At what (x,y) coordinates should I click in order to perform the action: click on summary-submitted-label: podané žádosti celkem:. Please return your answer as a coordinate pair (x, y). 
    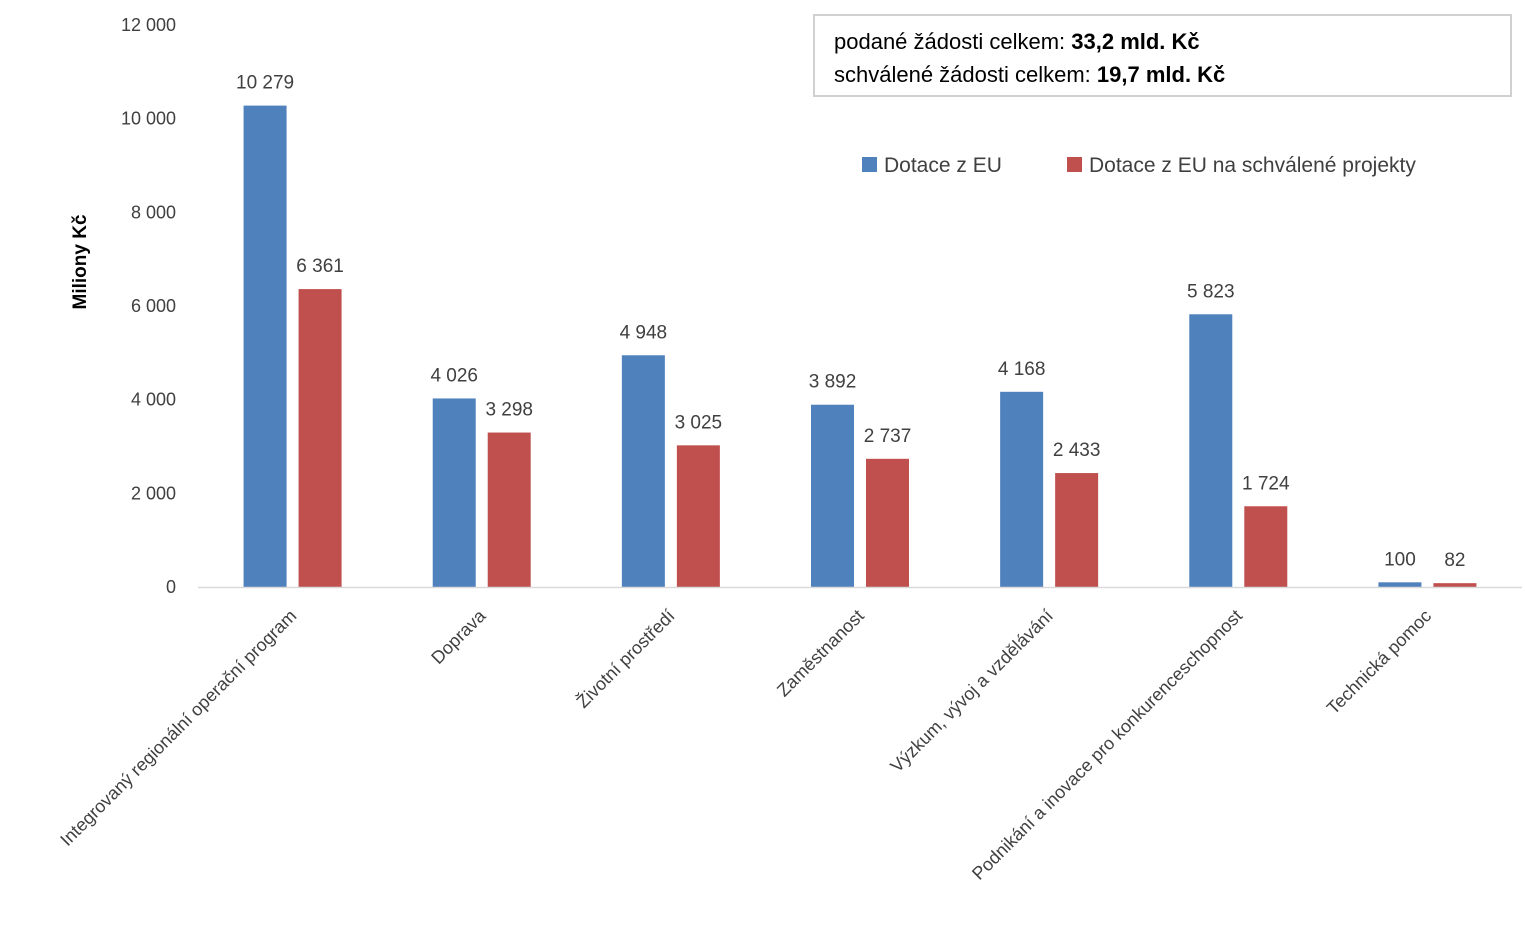
    Looking at the image, I should click on (953, 41).